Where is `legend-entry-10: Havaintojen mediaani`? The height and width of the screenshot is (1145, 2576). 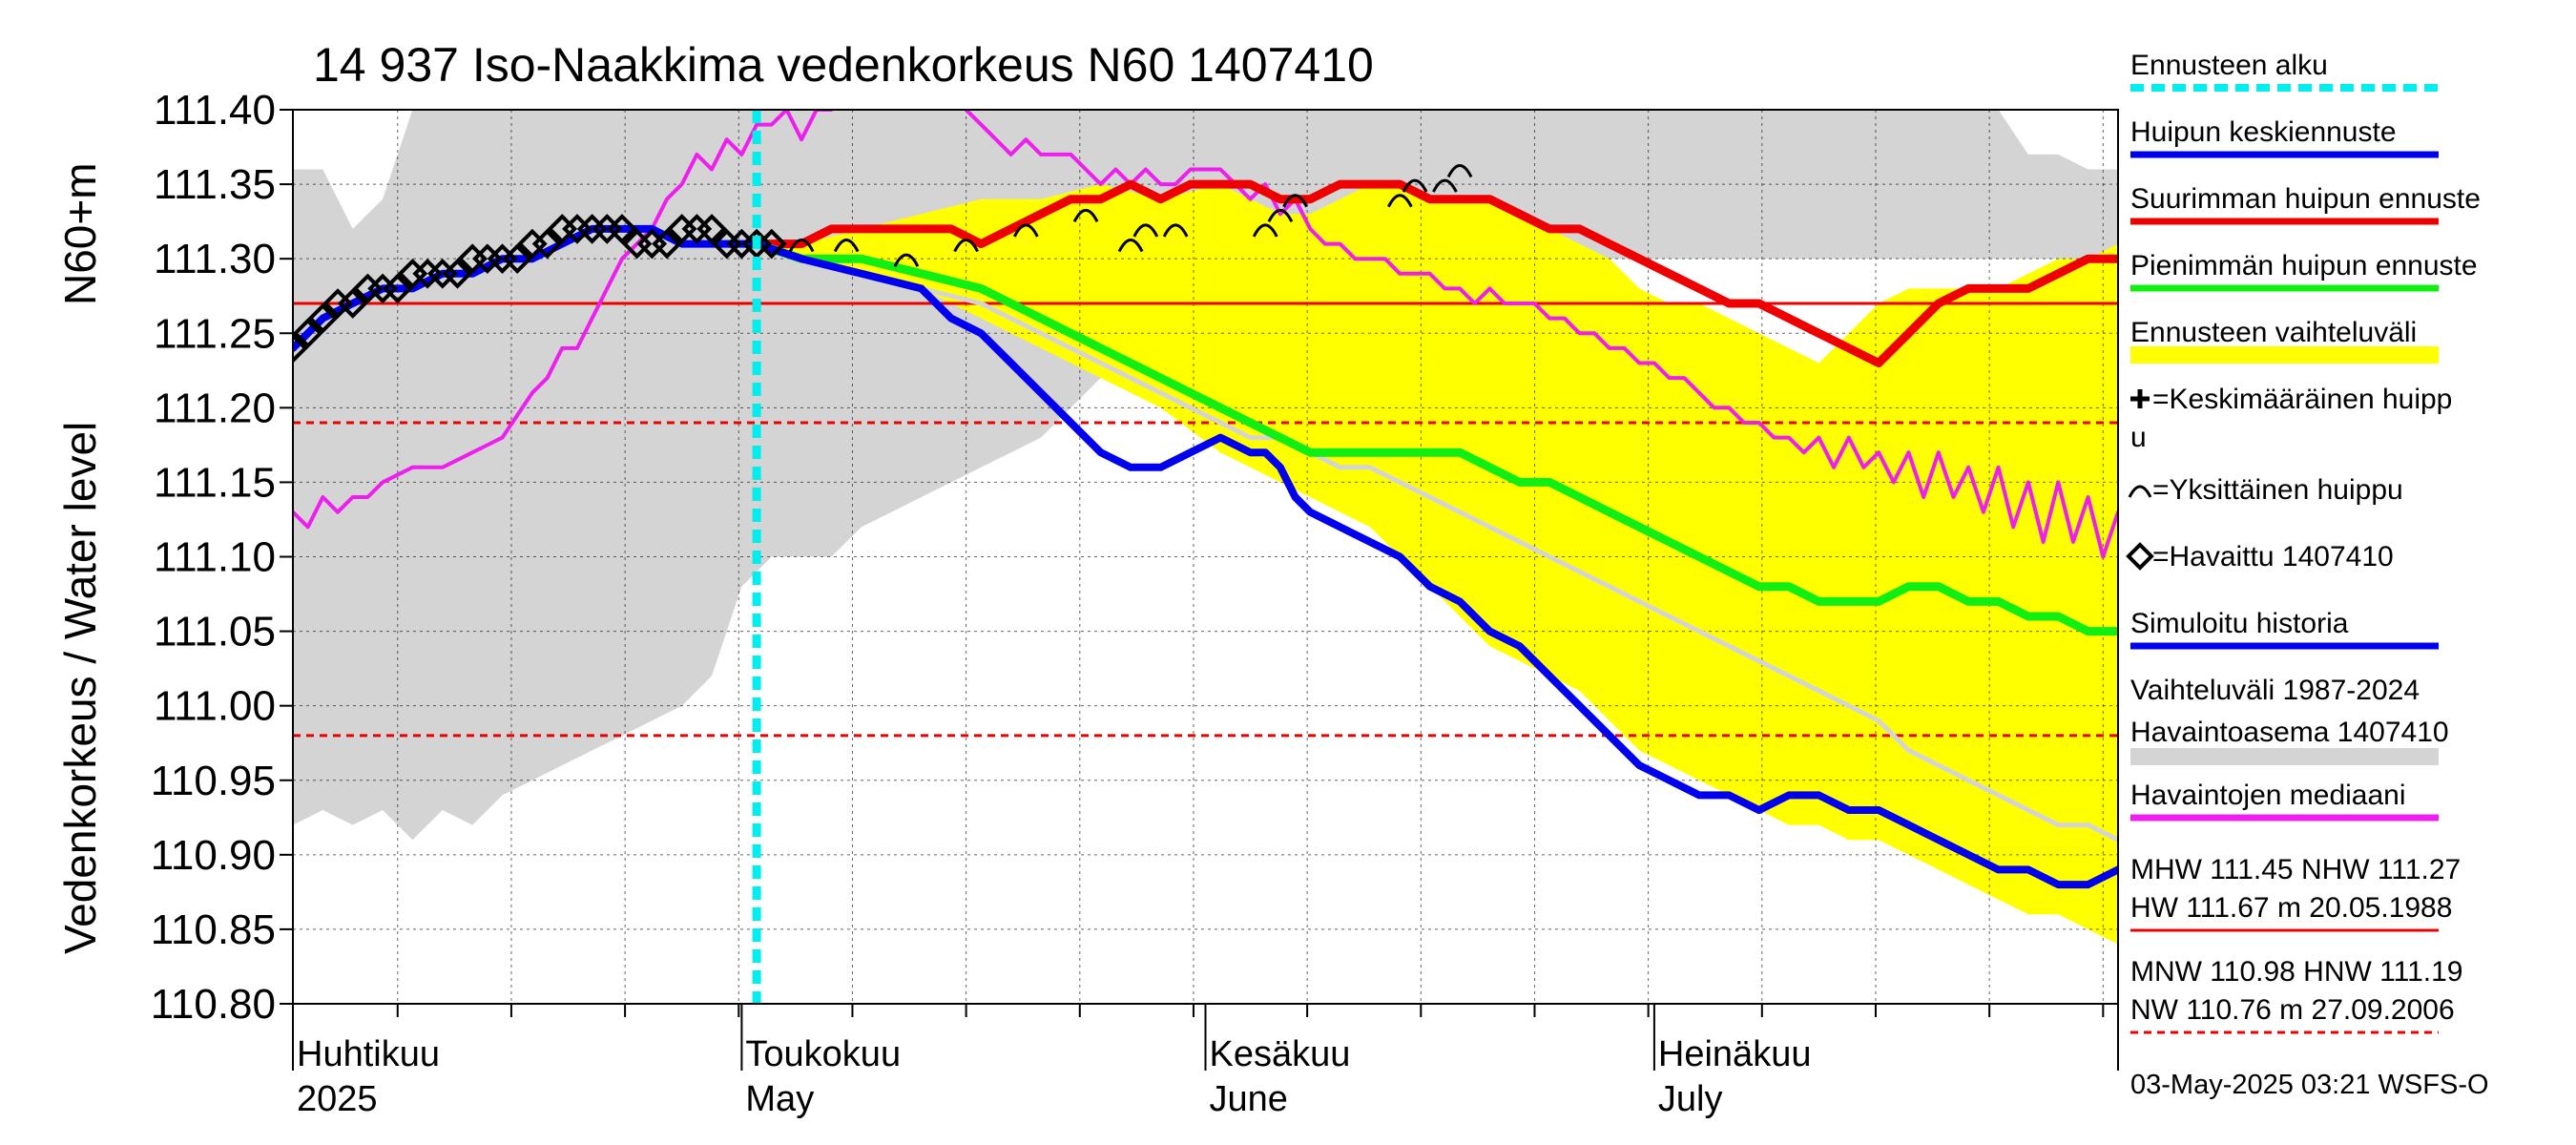
legend-entry-10: Havaintojen mediaani is located at coordinates (2284, 801).